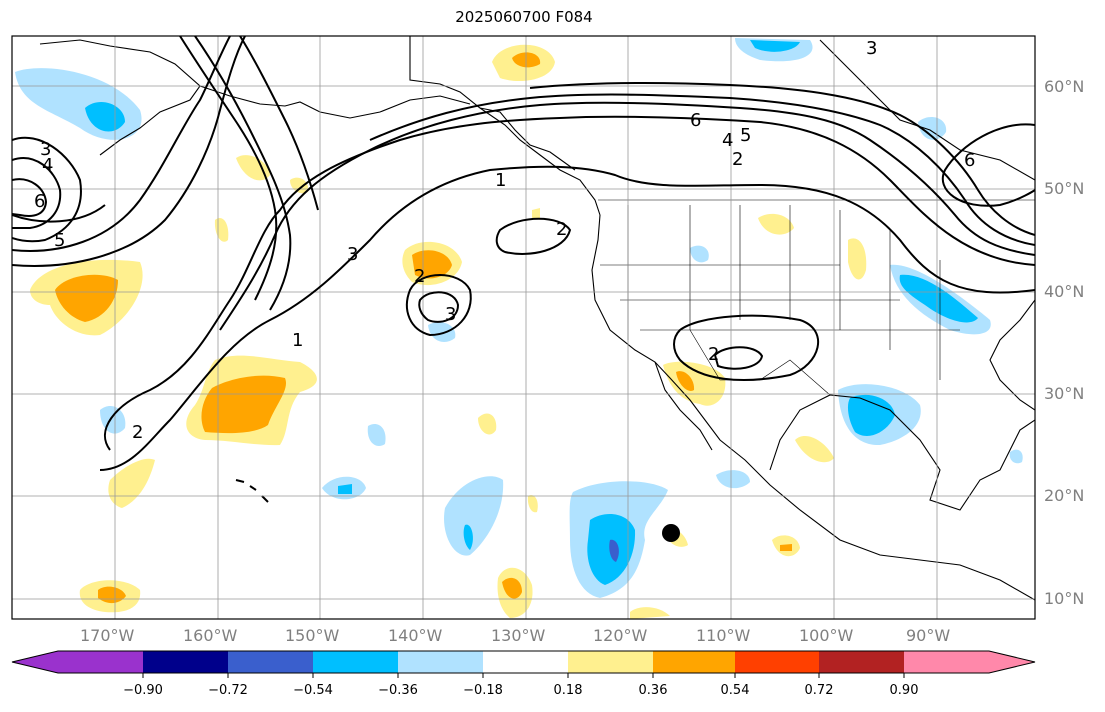 Image resolution: width=1105 pixels, height=712 pixels. I want to click on colorbar-tick-label: 0.36, so click(653, 690).